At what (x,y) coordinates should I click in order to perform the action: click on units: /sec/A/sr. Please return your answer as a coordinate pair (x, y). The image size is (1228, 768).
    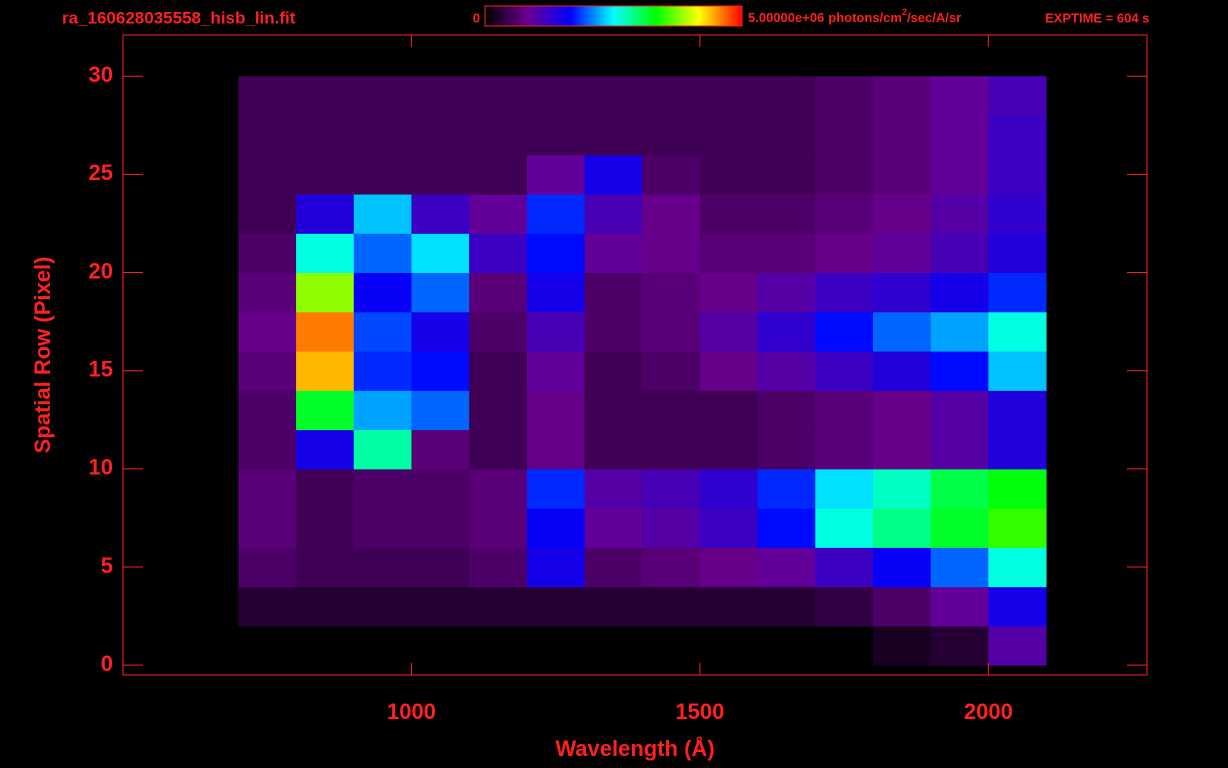
    Looking at the image, I should click on (934, 17).